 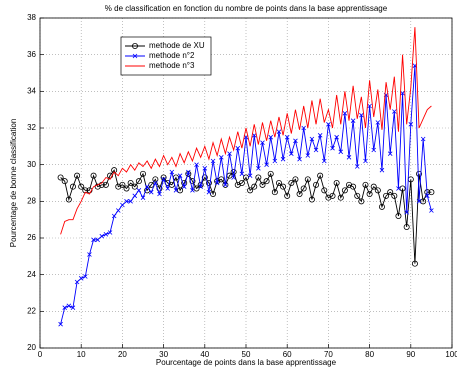 What do you see at coordinates (31, 274) in the screenshot?
I see `y-tick-label: 24` at bounding box center [31, 274].